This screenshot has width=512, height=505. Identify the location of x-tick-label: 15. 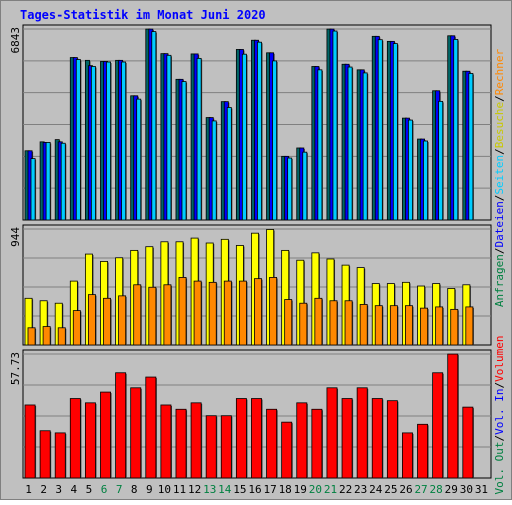
(239, 489).